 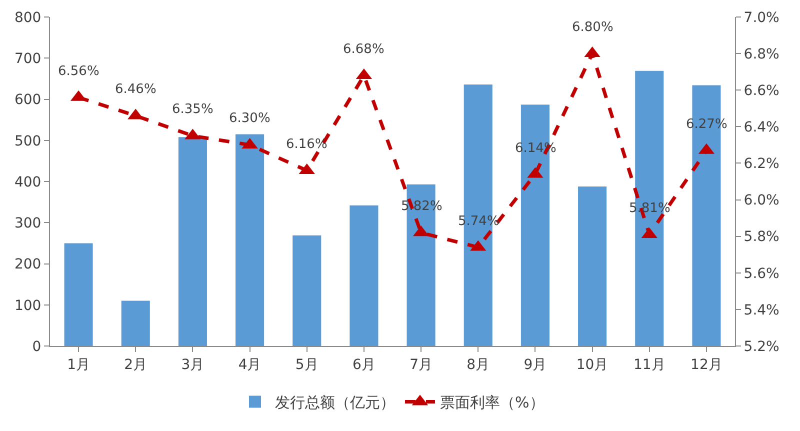 What do you see at coordinates (28, 59) in the screenshot?
I see `y-tick-label: 700` at bounding box center [28, 59].